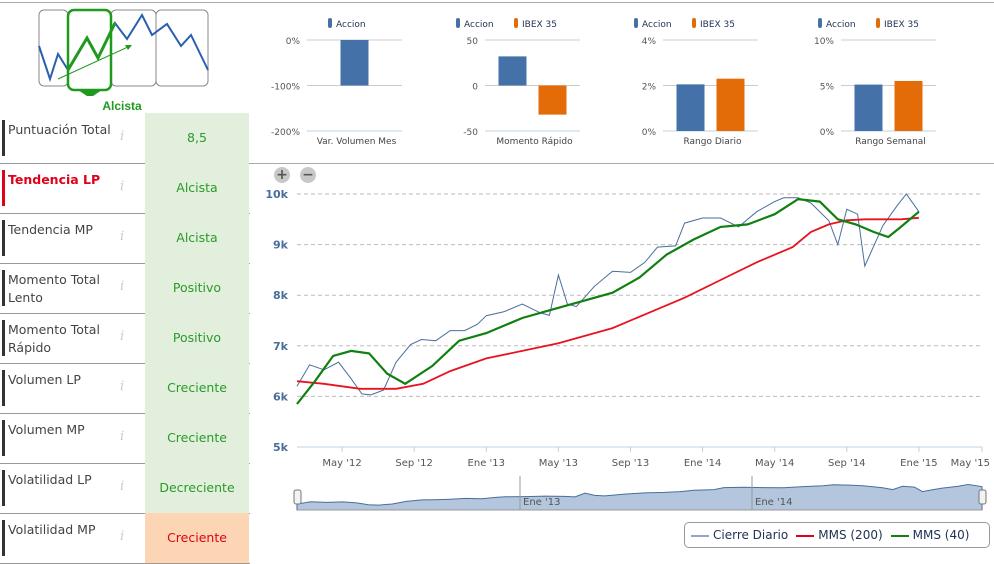 This screenshot has width=994, height=564. What do you see at coordinates (649, 88) in the screenshot?
I see `y-tick-label: 2%` at bounding box center [649, 88].